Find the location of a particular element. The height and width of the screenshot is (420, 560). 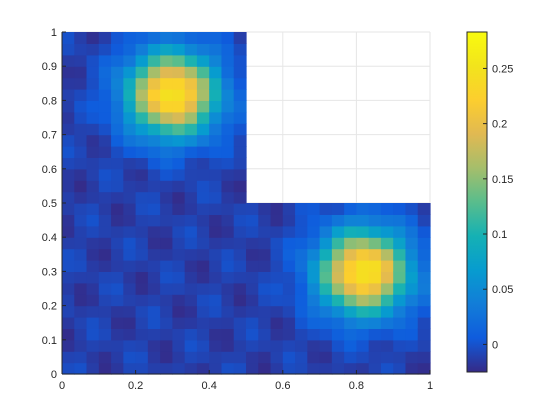

x-tick-label: 0 is located at coordinates (62, 386).